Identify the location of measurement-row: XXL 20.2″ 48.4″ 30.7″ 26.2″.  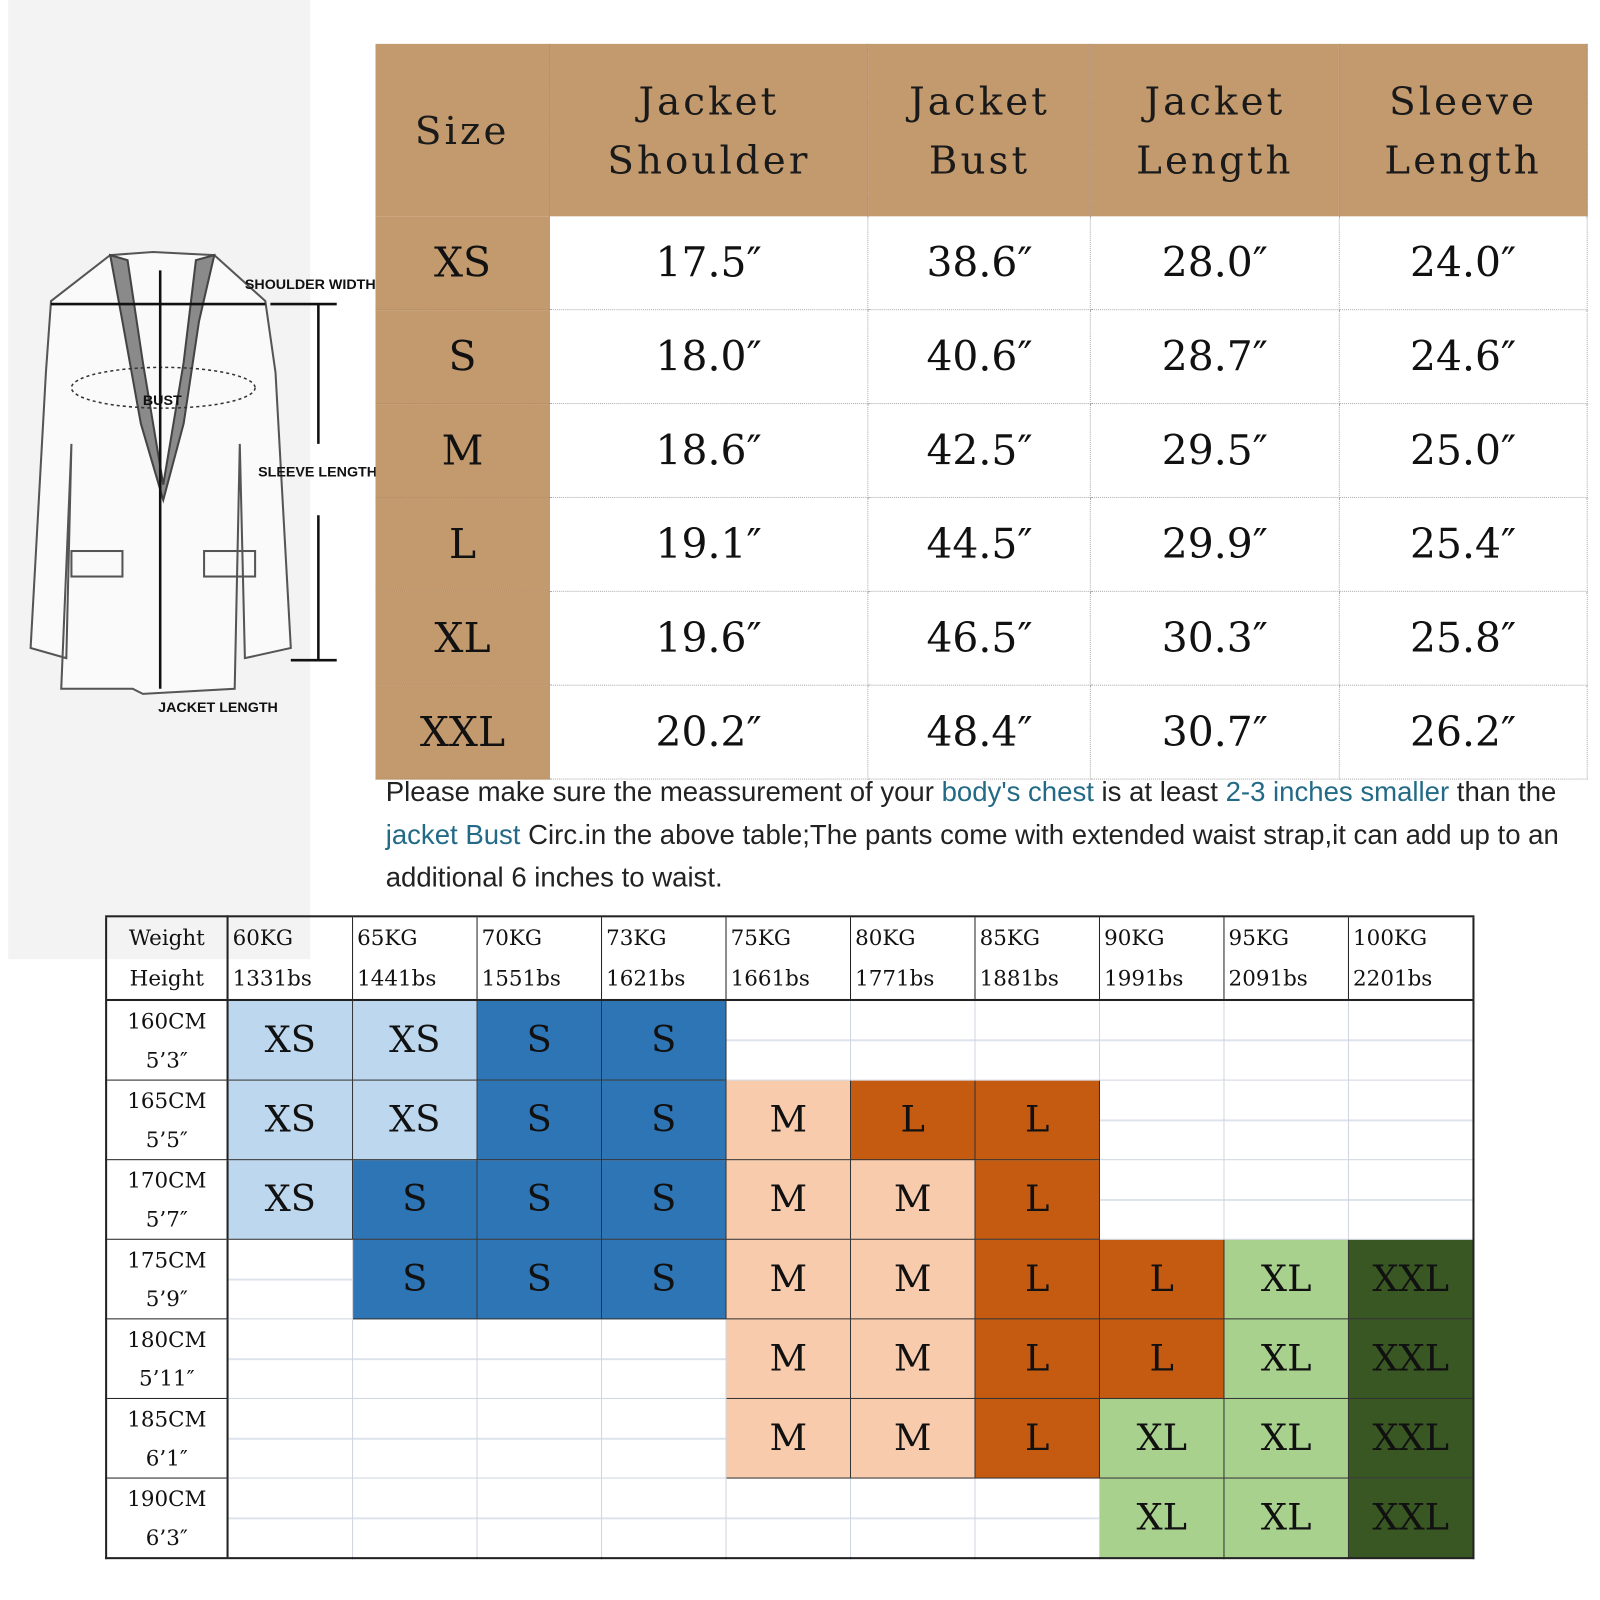
(981, 732).